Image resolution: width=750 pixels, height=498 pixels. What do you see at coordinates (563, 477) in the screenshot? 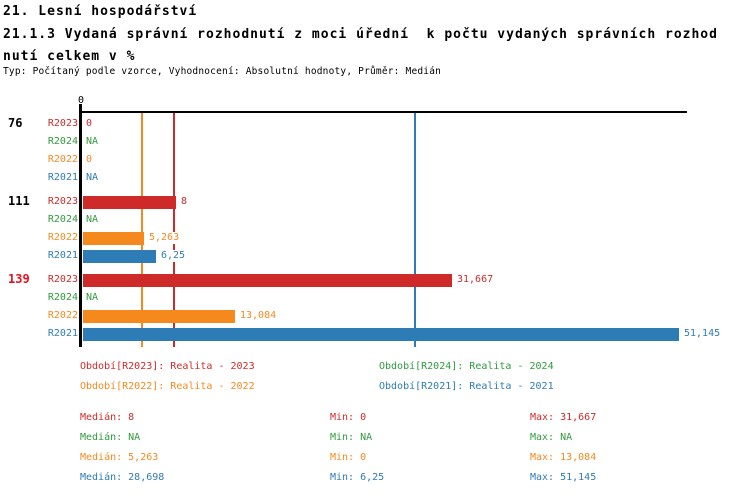
I see `stat-max-r2021: Max: 51,145` at bounding box center [563, 477].